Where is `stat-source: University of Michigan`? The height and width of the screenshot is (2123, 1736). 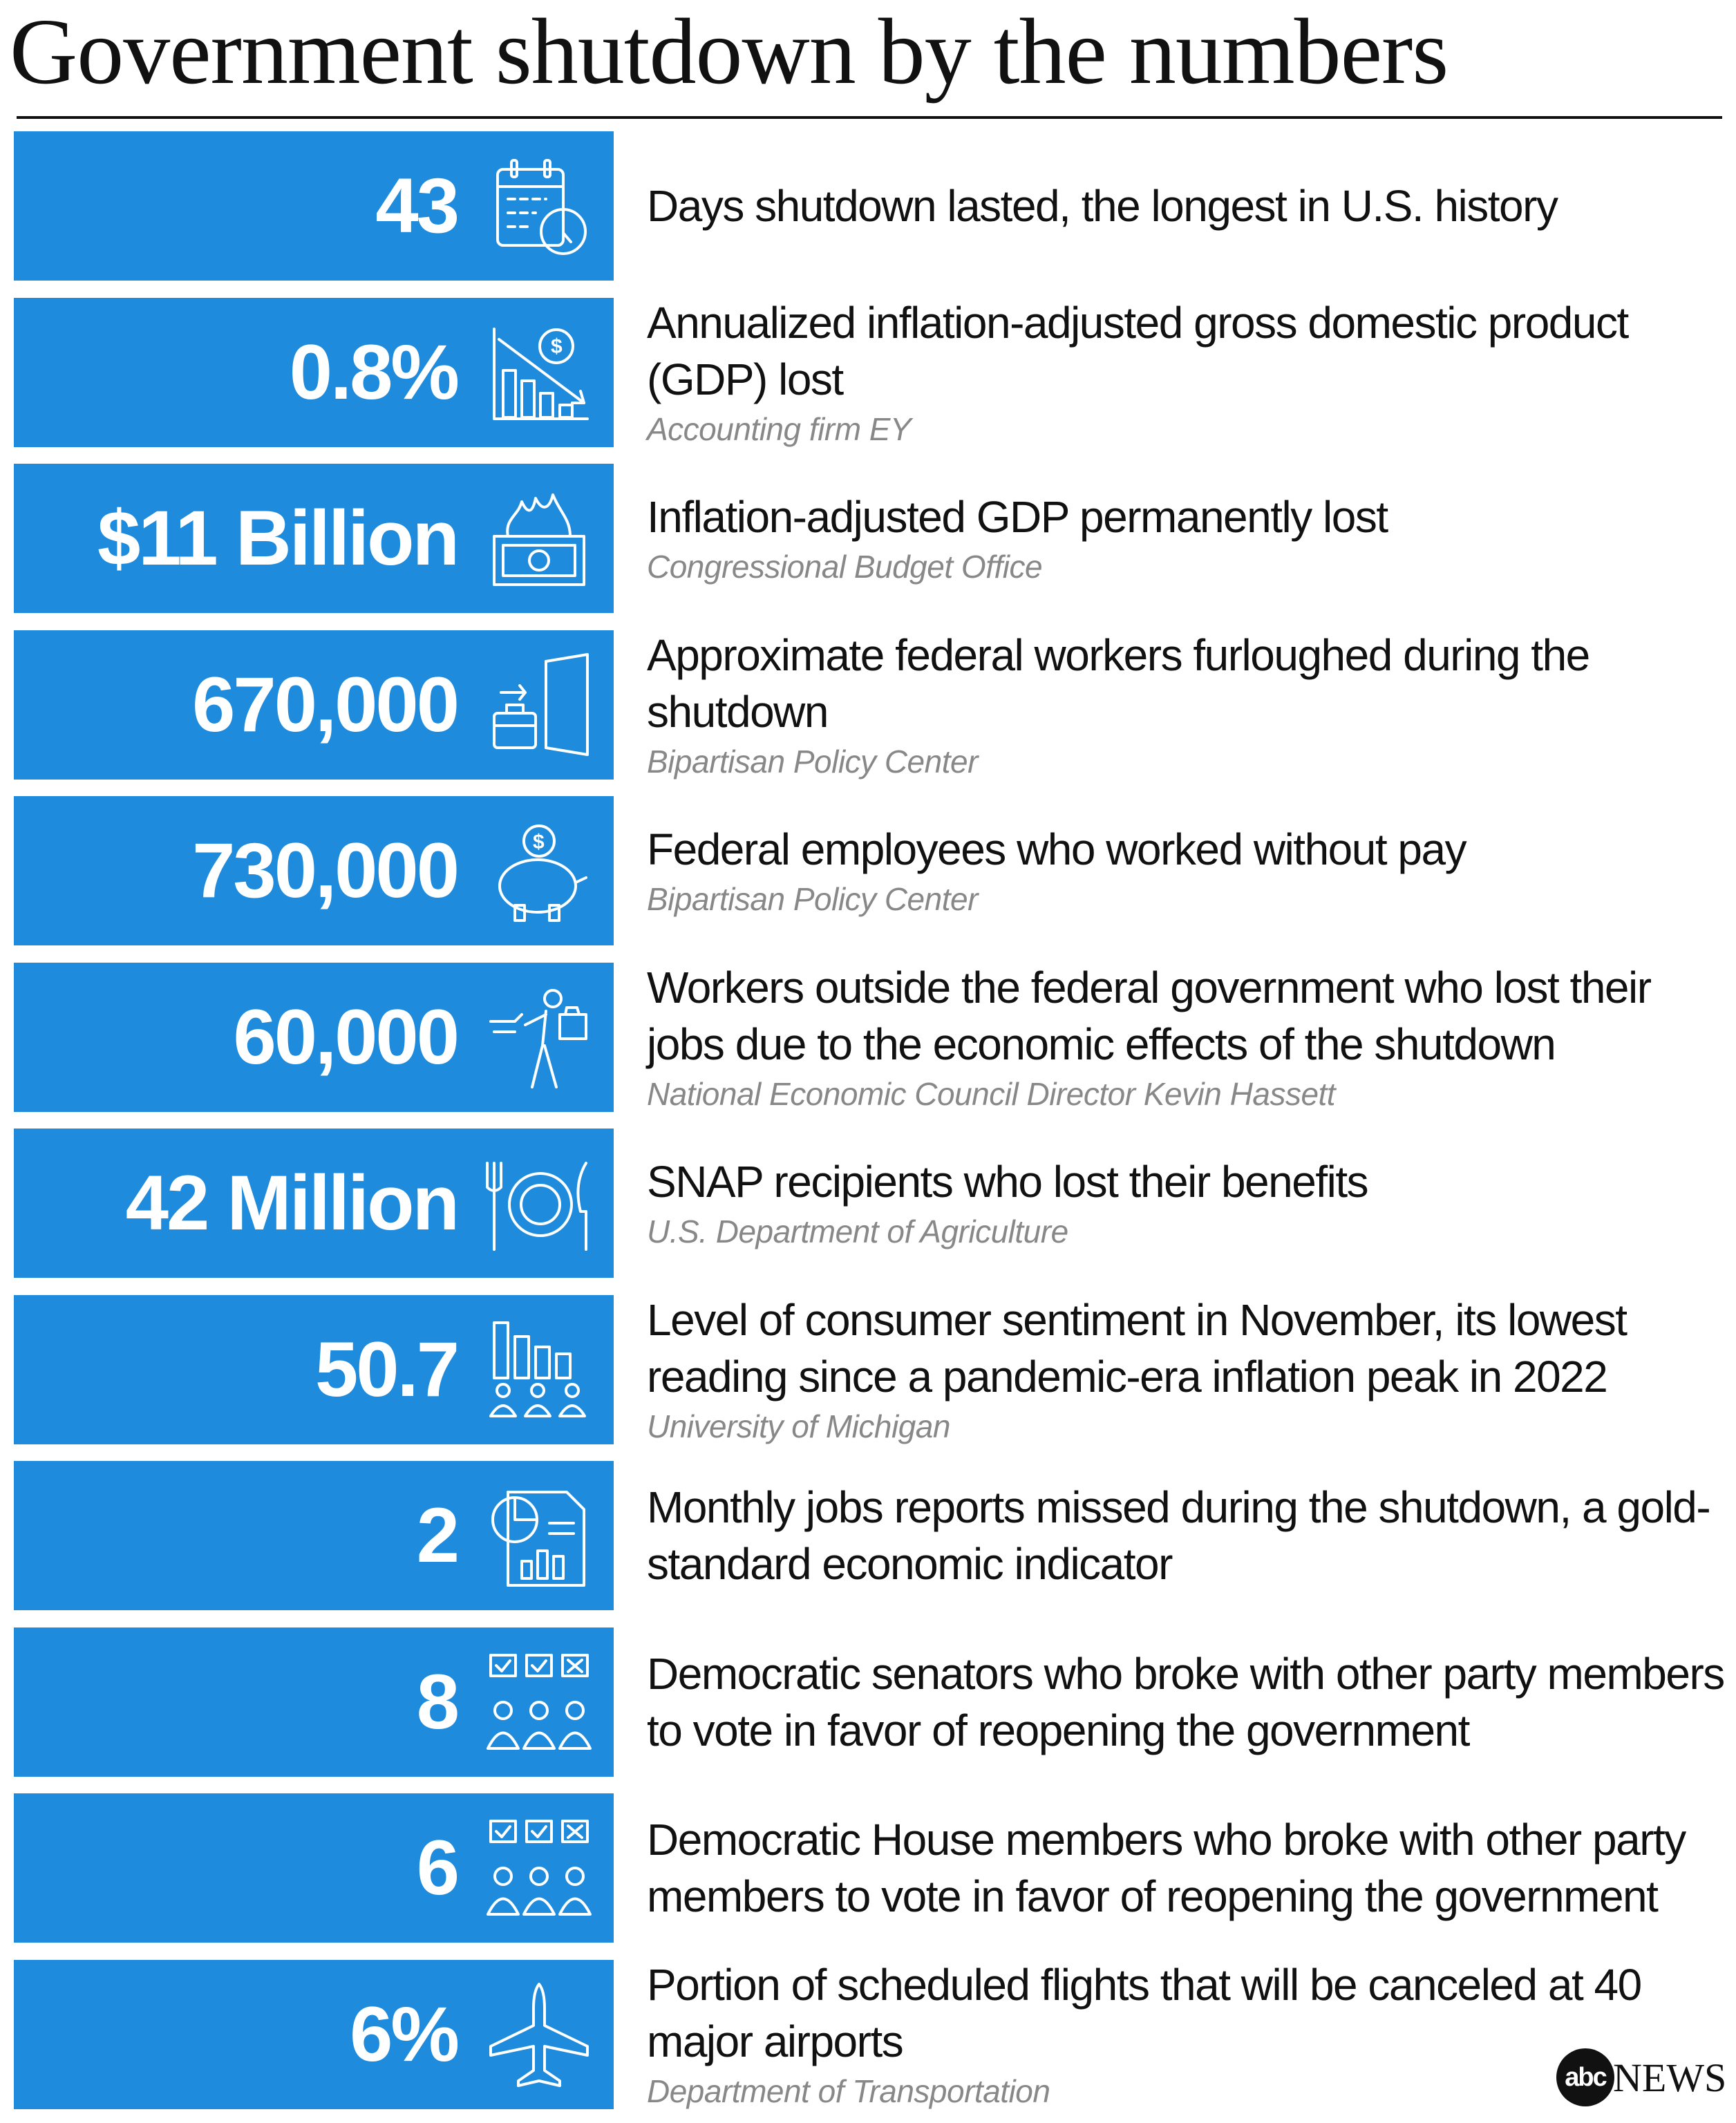
stat-source: University of Michigan is located at coordinates (798, 1426).